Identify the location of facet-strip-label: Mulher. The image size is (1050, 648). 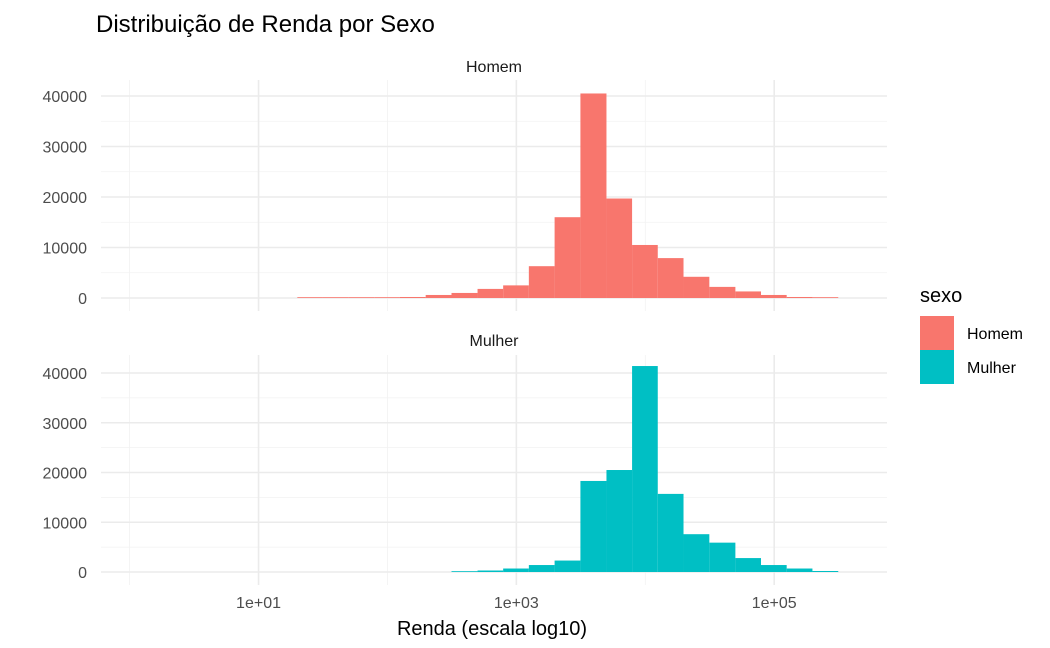
(495, 341).